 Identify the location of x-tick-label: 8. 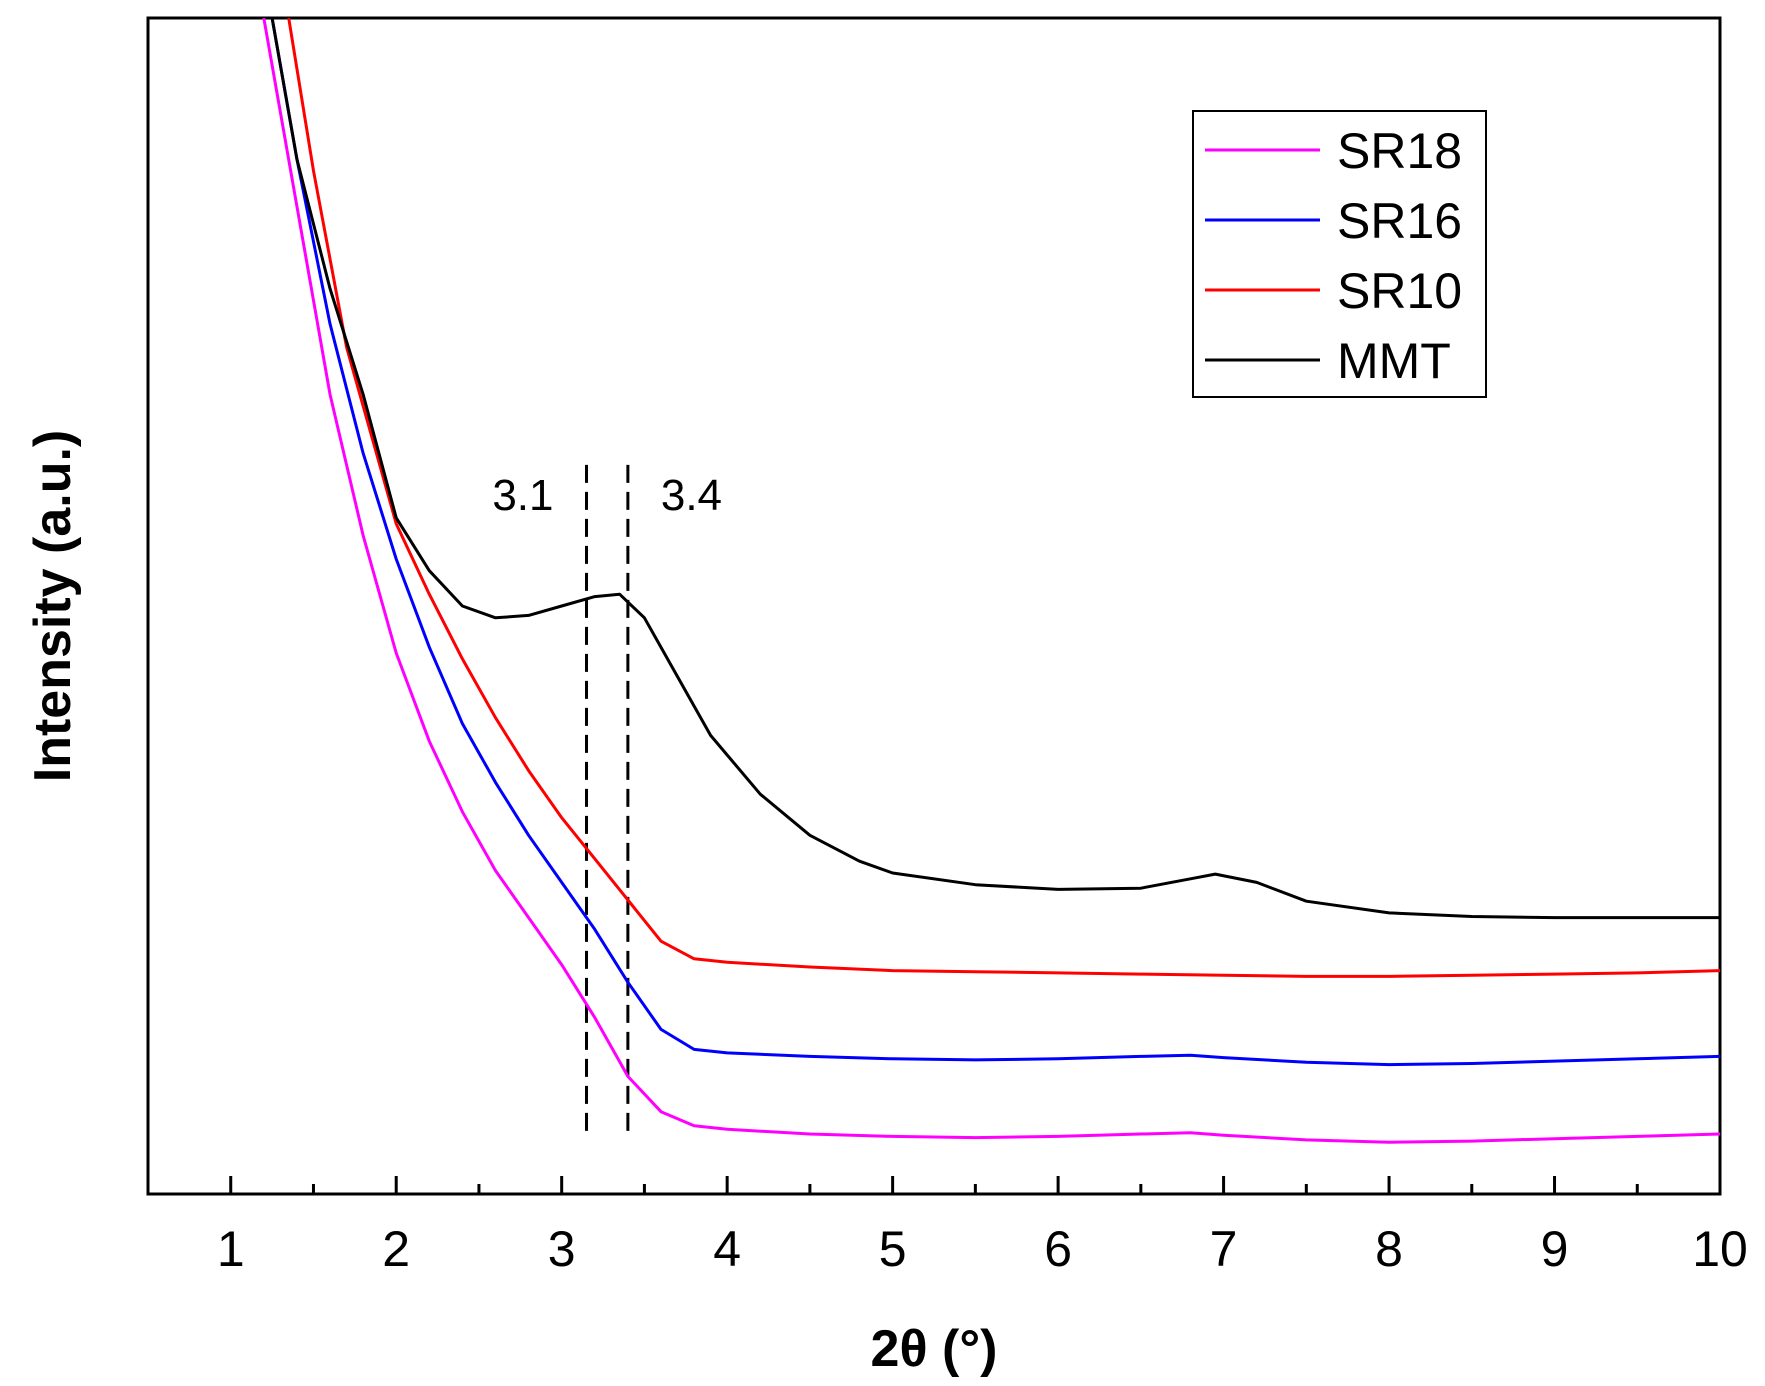
(1389, 1249).